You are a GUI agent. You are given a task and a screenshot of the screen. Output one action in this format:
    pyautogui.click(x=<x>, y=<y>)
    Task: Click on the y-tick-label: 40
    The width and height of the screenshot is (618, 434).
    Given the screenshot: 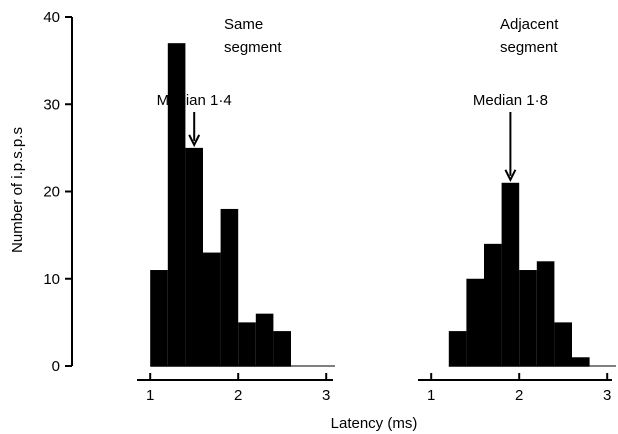 What is the action you would take?
    pyautogui.click(x=51, y=17)
    